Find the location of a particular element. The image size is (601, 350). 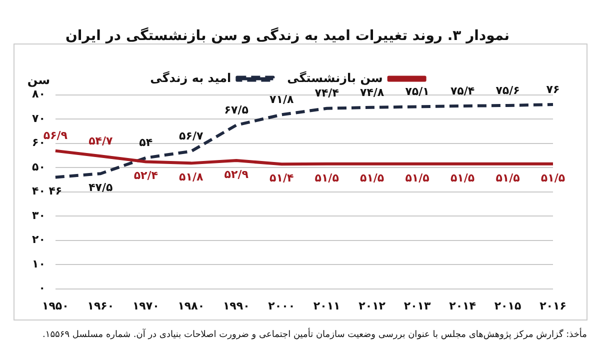

x-tick-label: ۱۹۹۰ is located at coordinates (236, 305).